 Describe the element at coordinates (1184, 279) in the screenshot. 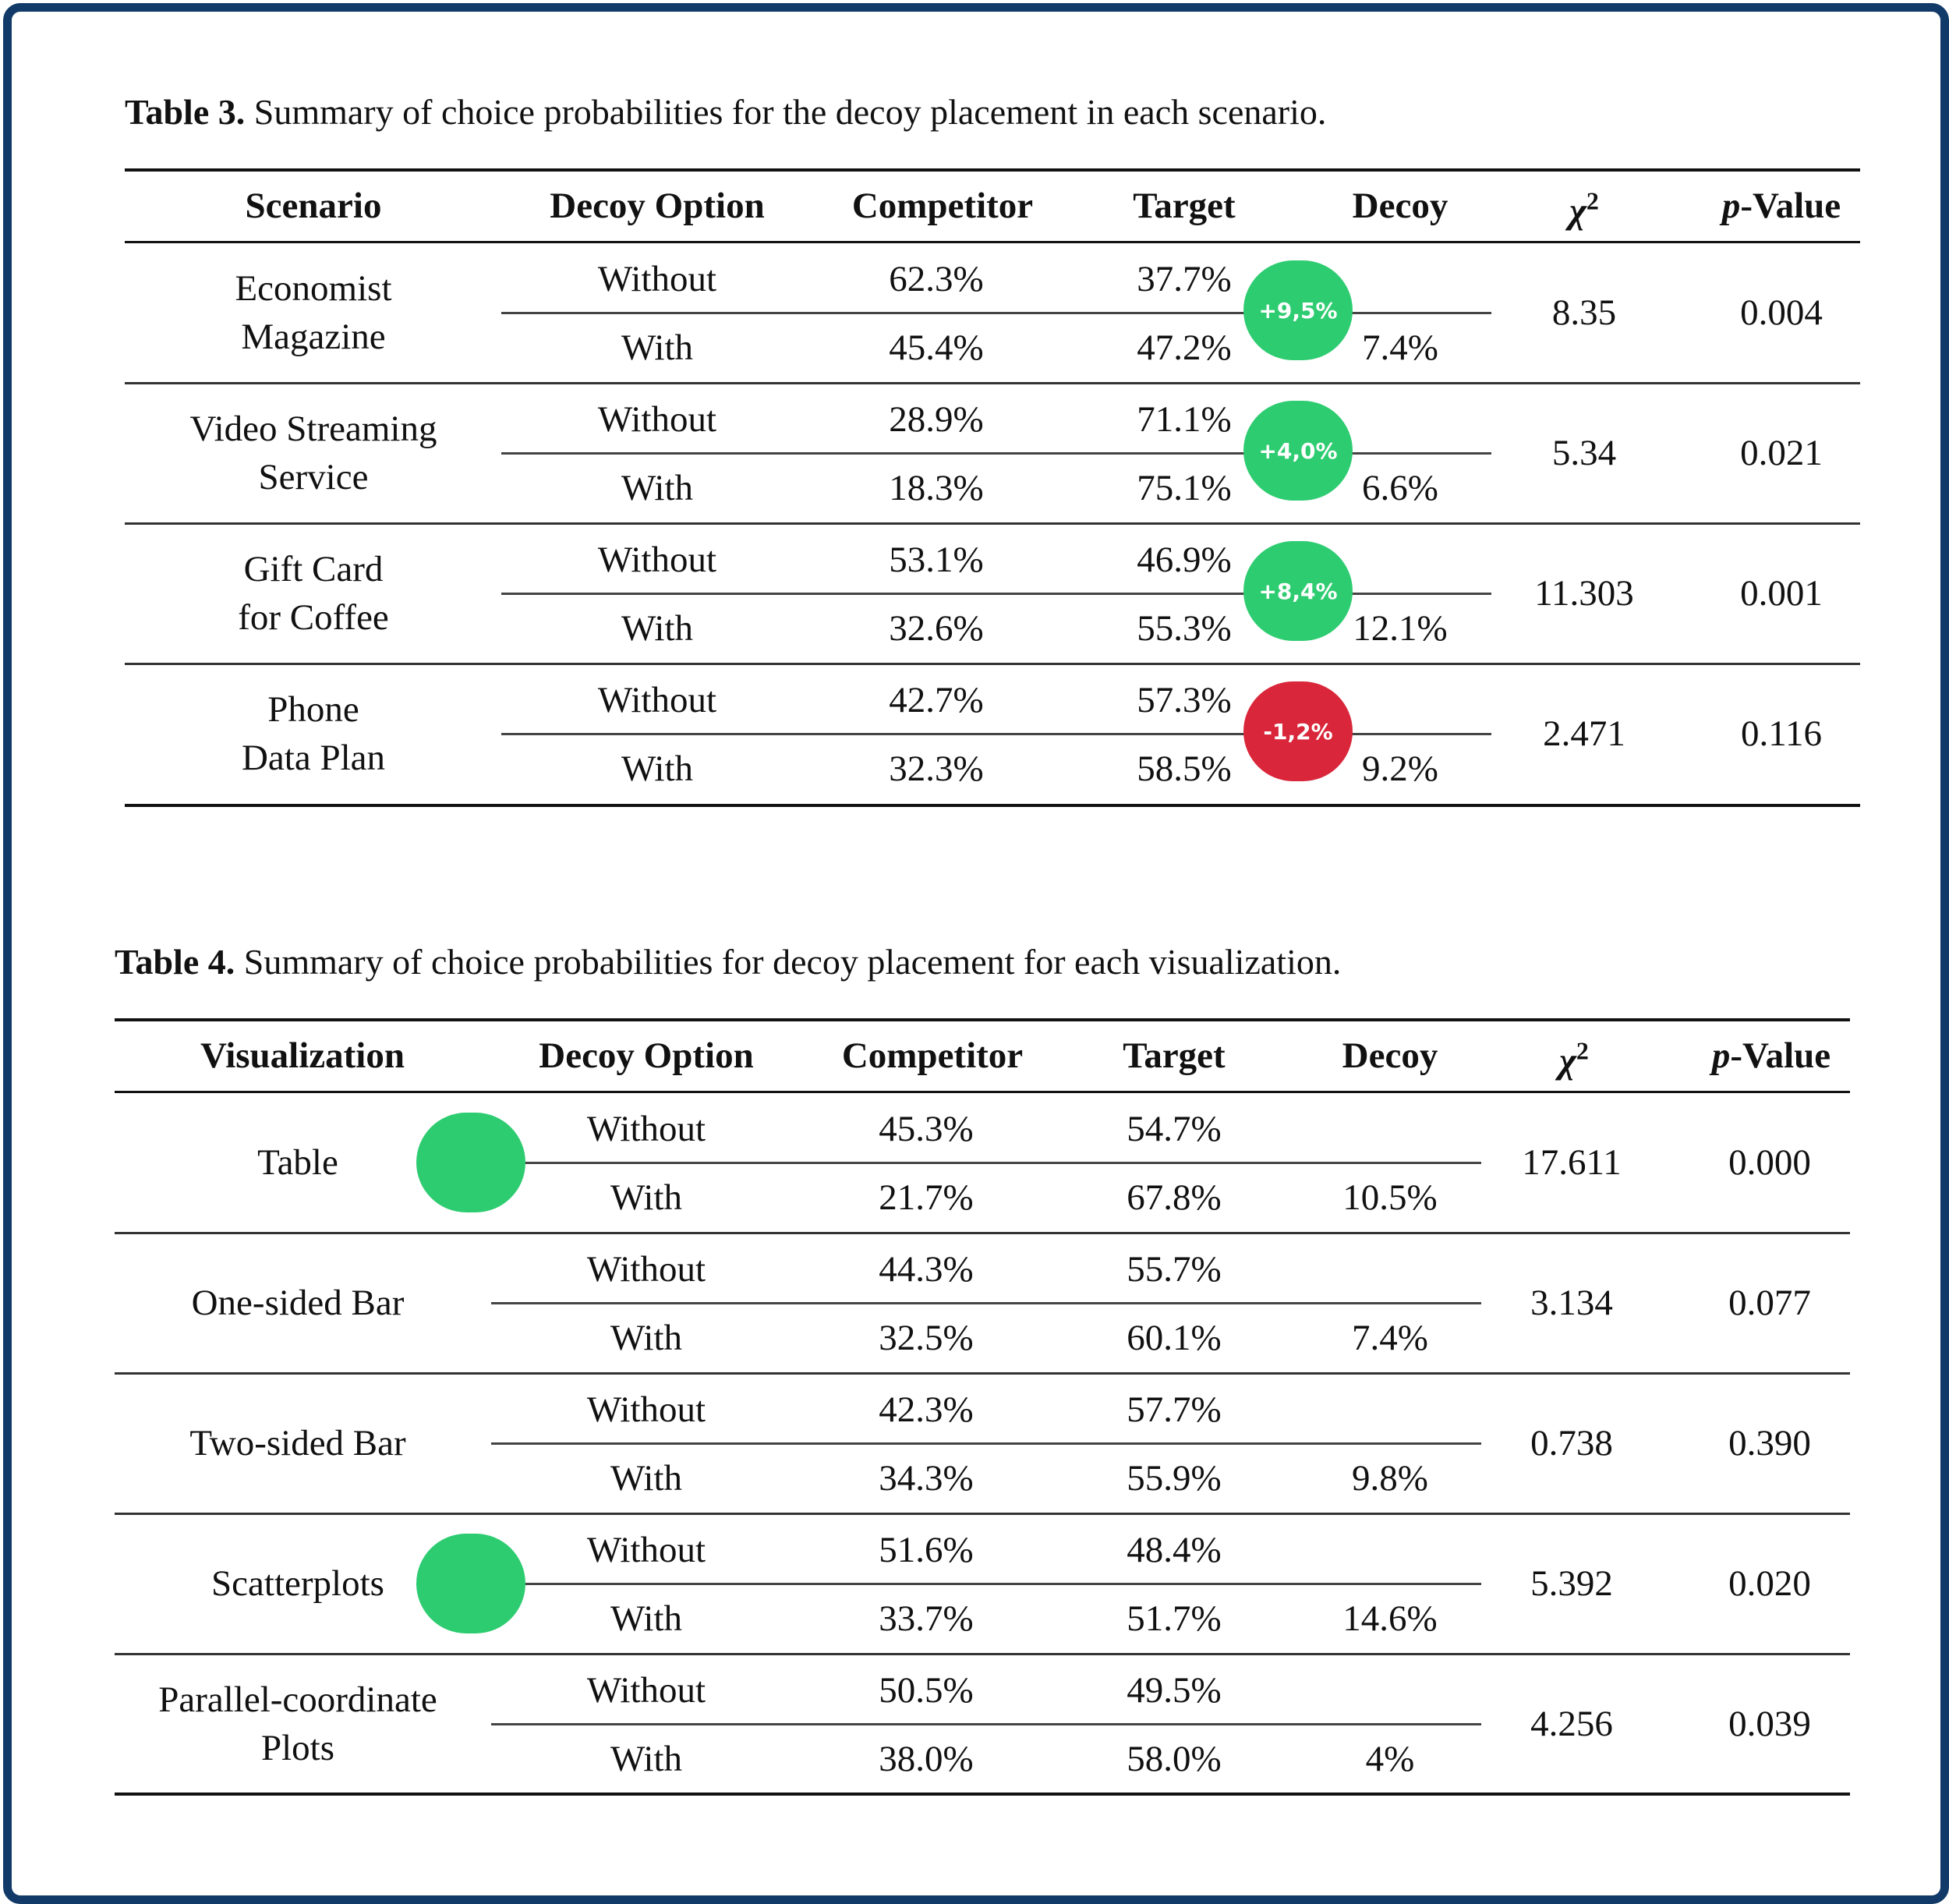

I see `target-without: 37.7%` at that location.